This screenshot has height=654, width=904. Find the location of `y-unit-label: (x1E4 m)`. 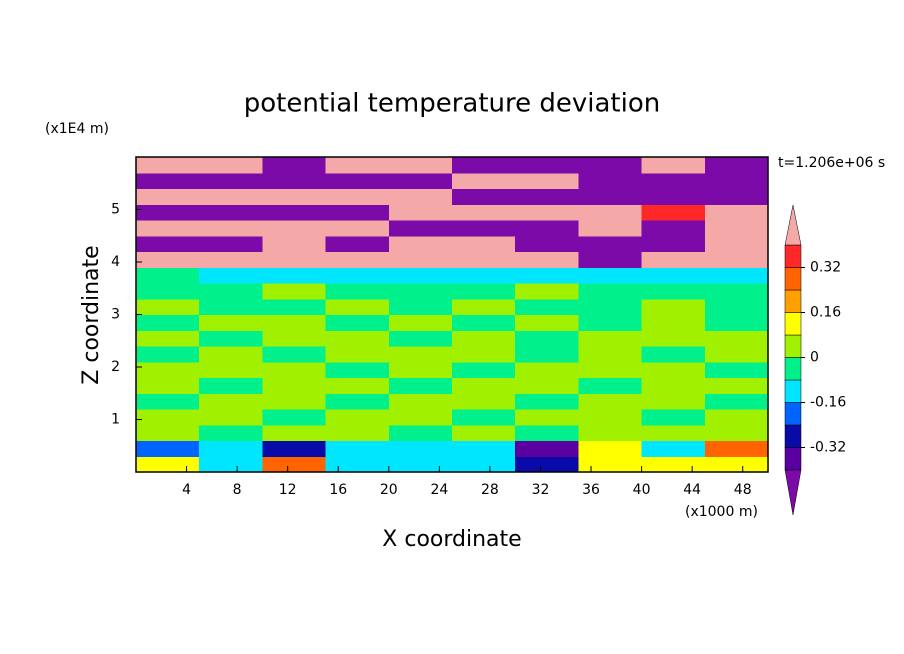

y-unit-label: (x1E4 m) is located at coordinates (77, 129).